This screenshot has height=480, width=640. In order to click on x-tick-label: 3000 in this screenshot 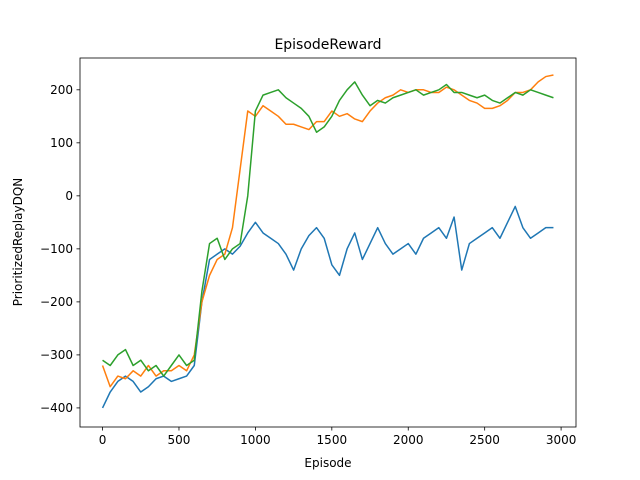, I will do `click(561, 440)`.